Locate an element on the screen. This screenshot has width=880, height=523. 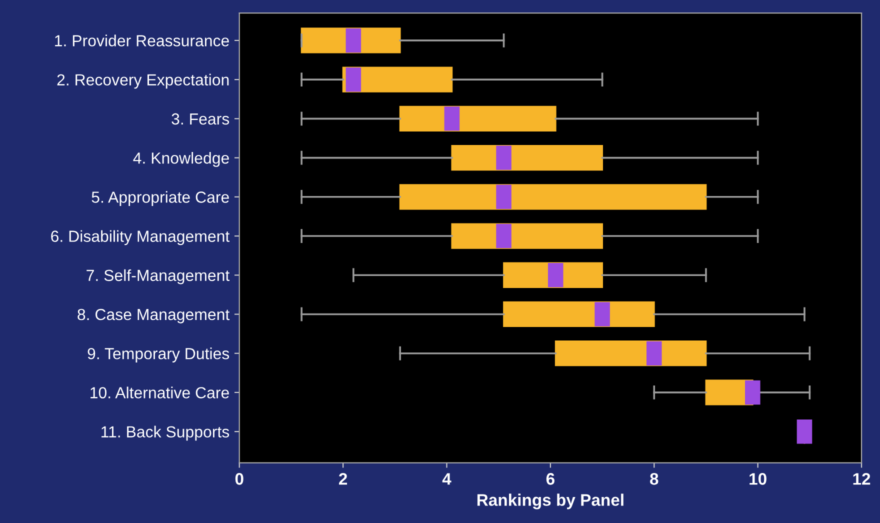
x-tick-label: 10 is located at coordinates (758, 479).